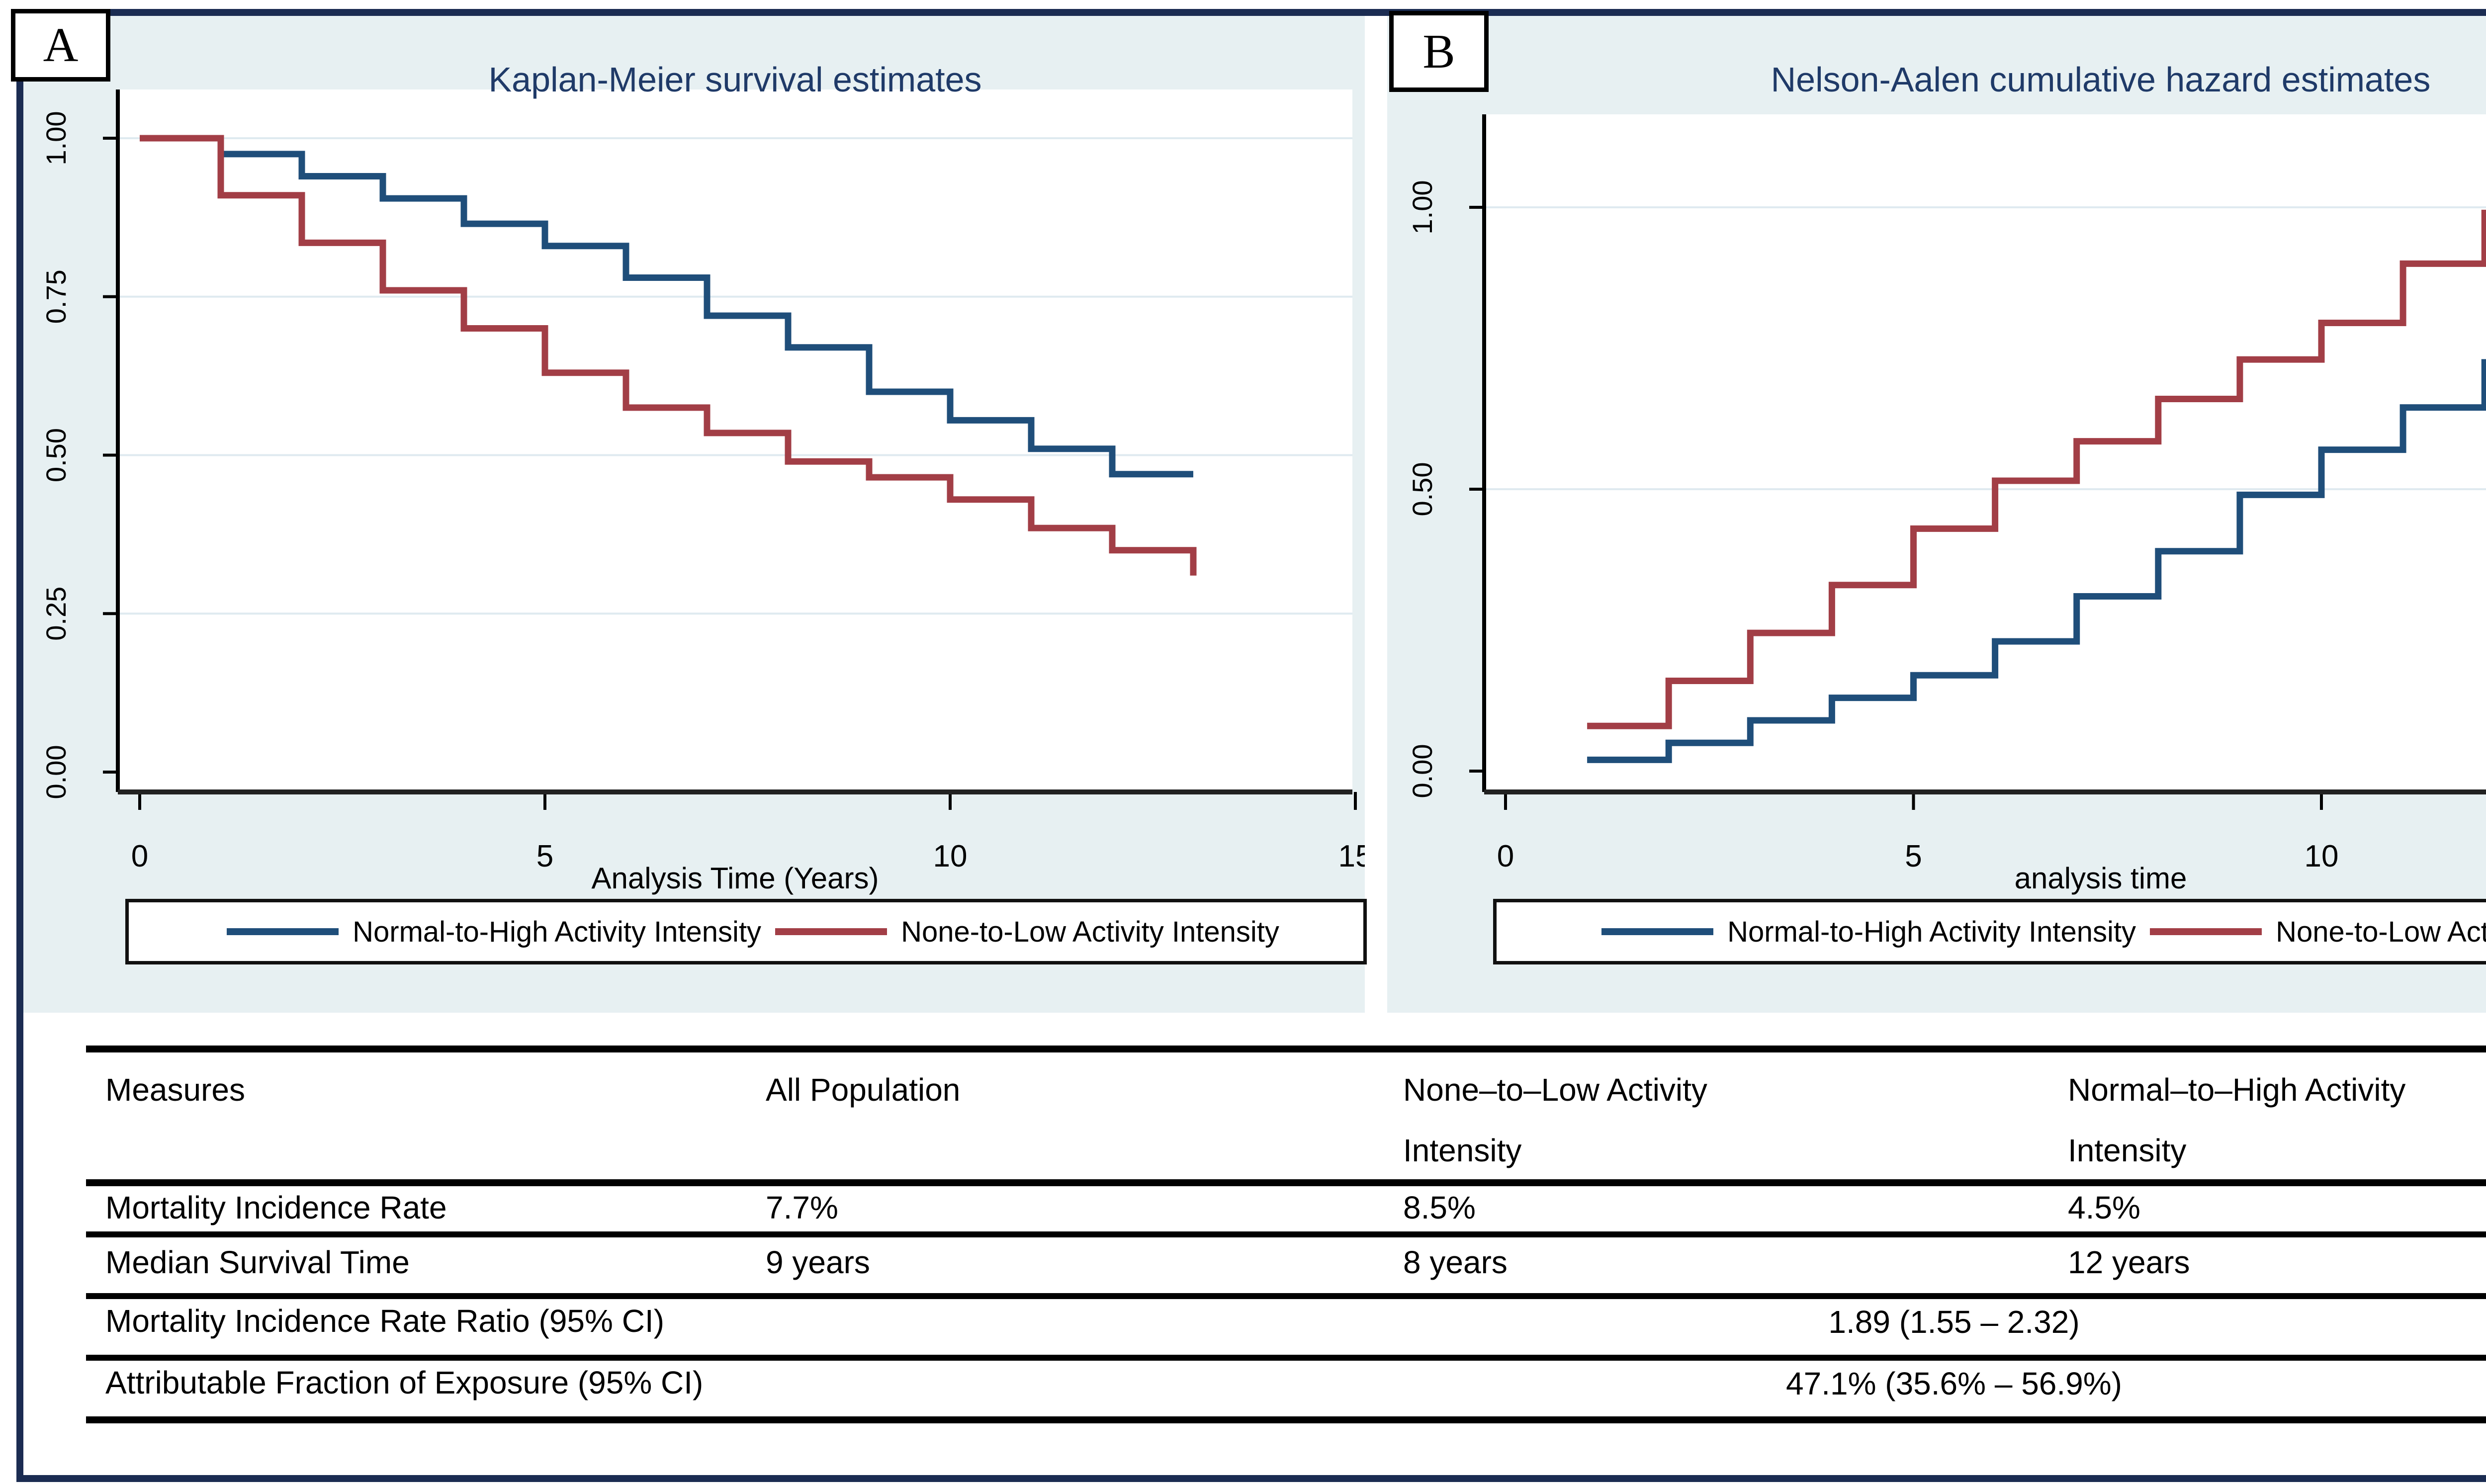 The image size is (2486, 1484). Describe the element at coordinates (283, 931) in the screenshot. I see `km-legend-blue-line-icon` at that location.